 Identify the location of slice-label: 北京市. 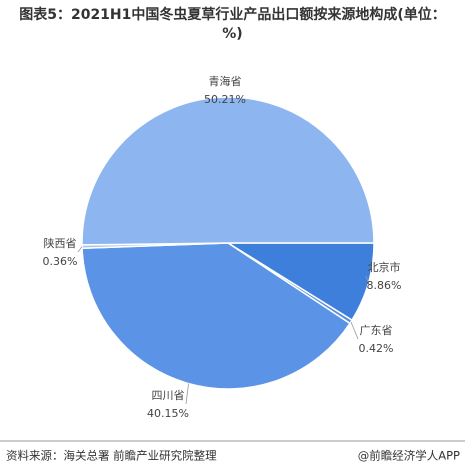
(384, 267).